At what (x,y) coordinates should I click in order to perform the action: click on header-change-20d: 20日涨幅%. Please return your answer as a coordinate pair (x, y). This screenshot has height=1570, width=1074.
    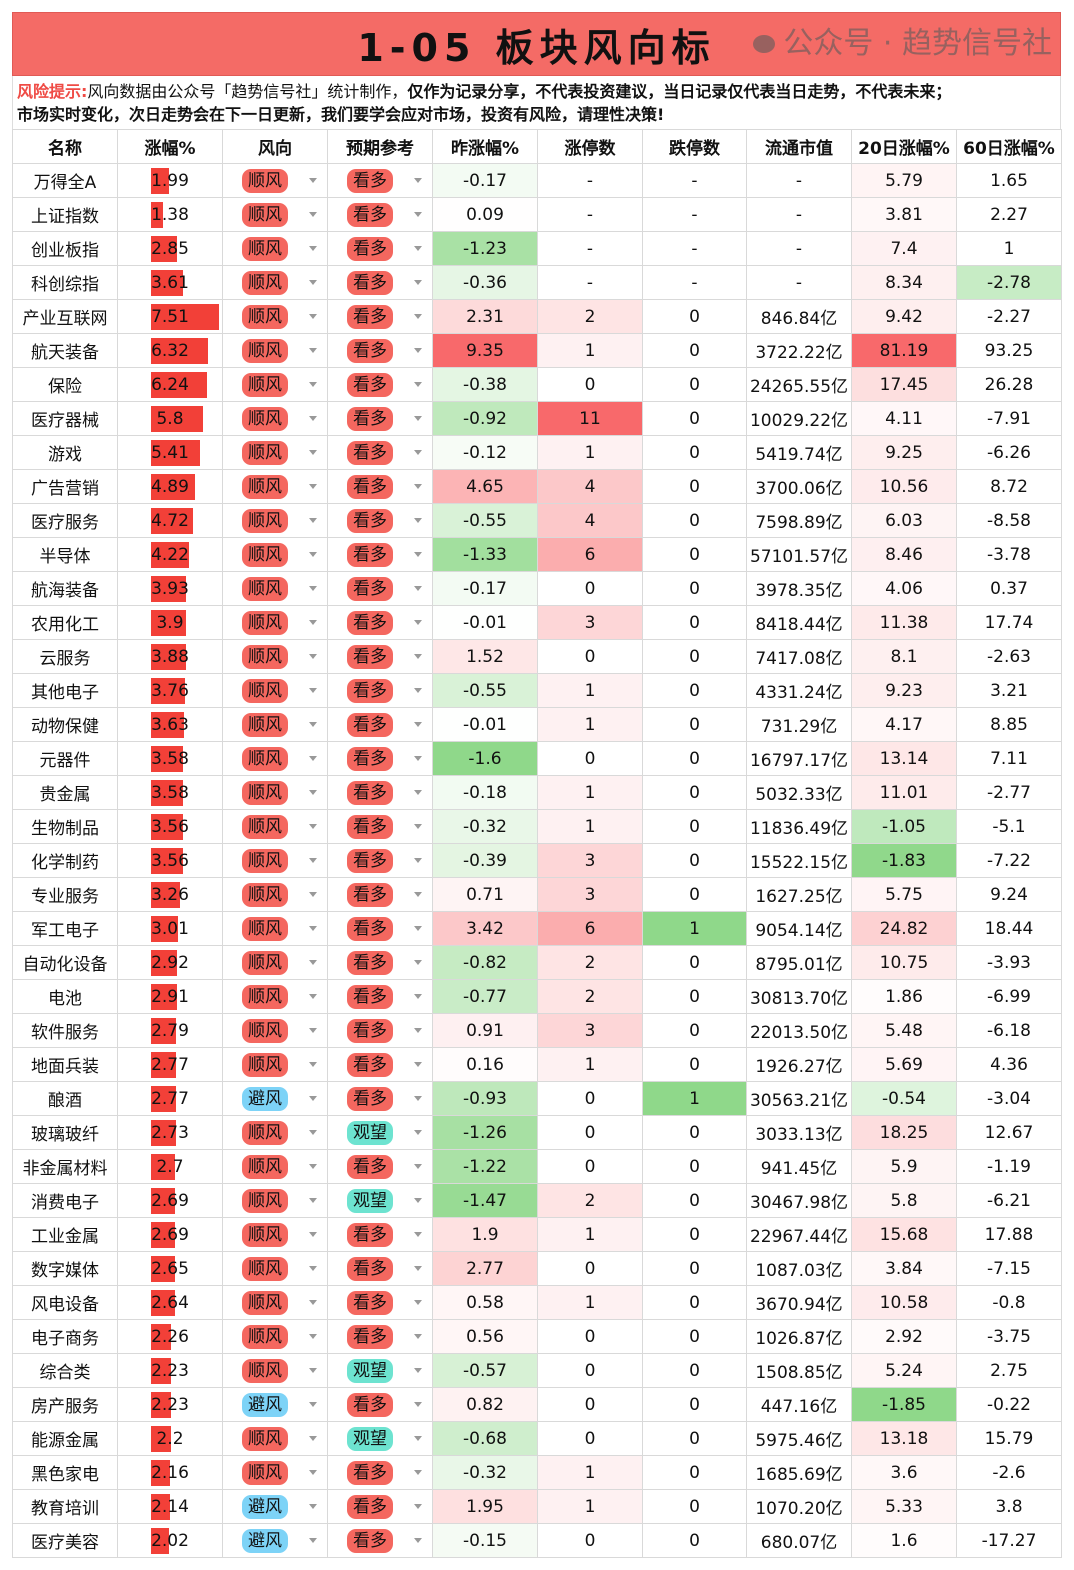
    Looking at the image, I should click on (904, 146).